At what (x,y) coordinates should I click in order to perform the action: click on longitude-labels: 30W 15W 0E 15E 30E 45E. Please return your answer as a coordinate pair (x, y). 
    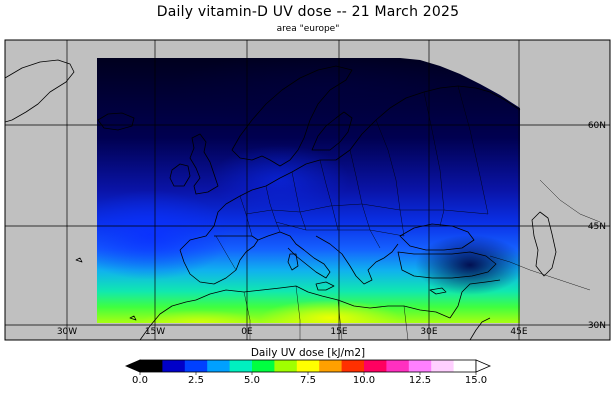
    Looking at the image, I should click on (292, 332).